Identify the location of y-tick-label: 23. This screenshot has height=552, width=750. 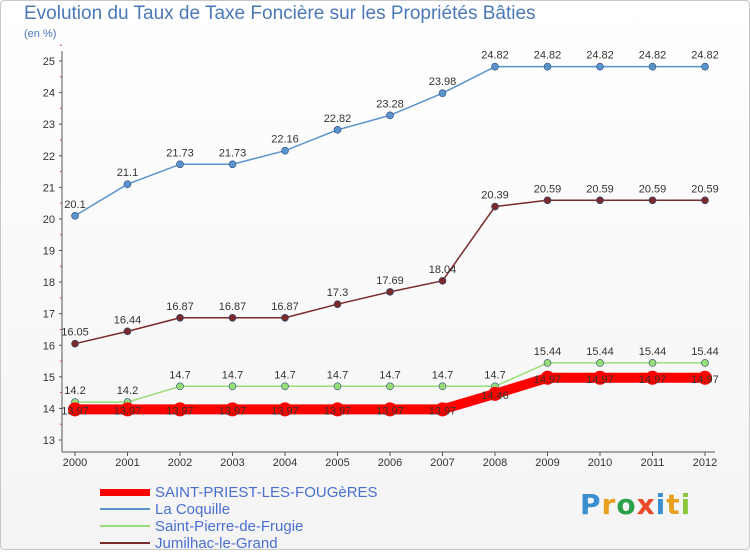
(49, 125).